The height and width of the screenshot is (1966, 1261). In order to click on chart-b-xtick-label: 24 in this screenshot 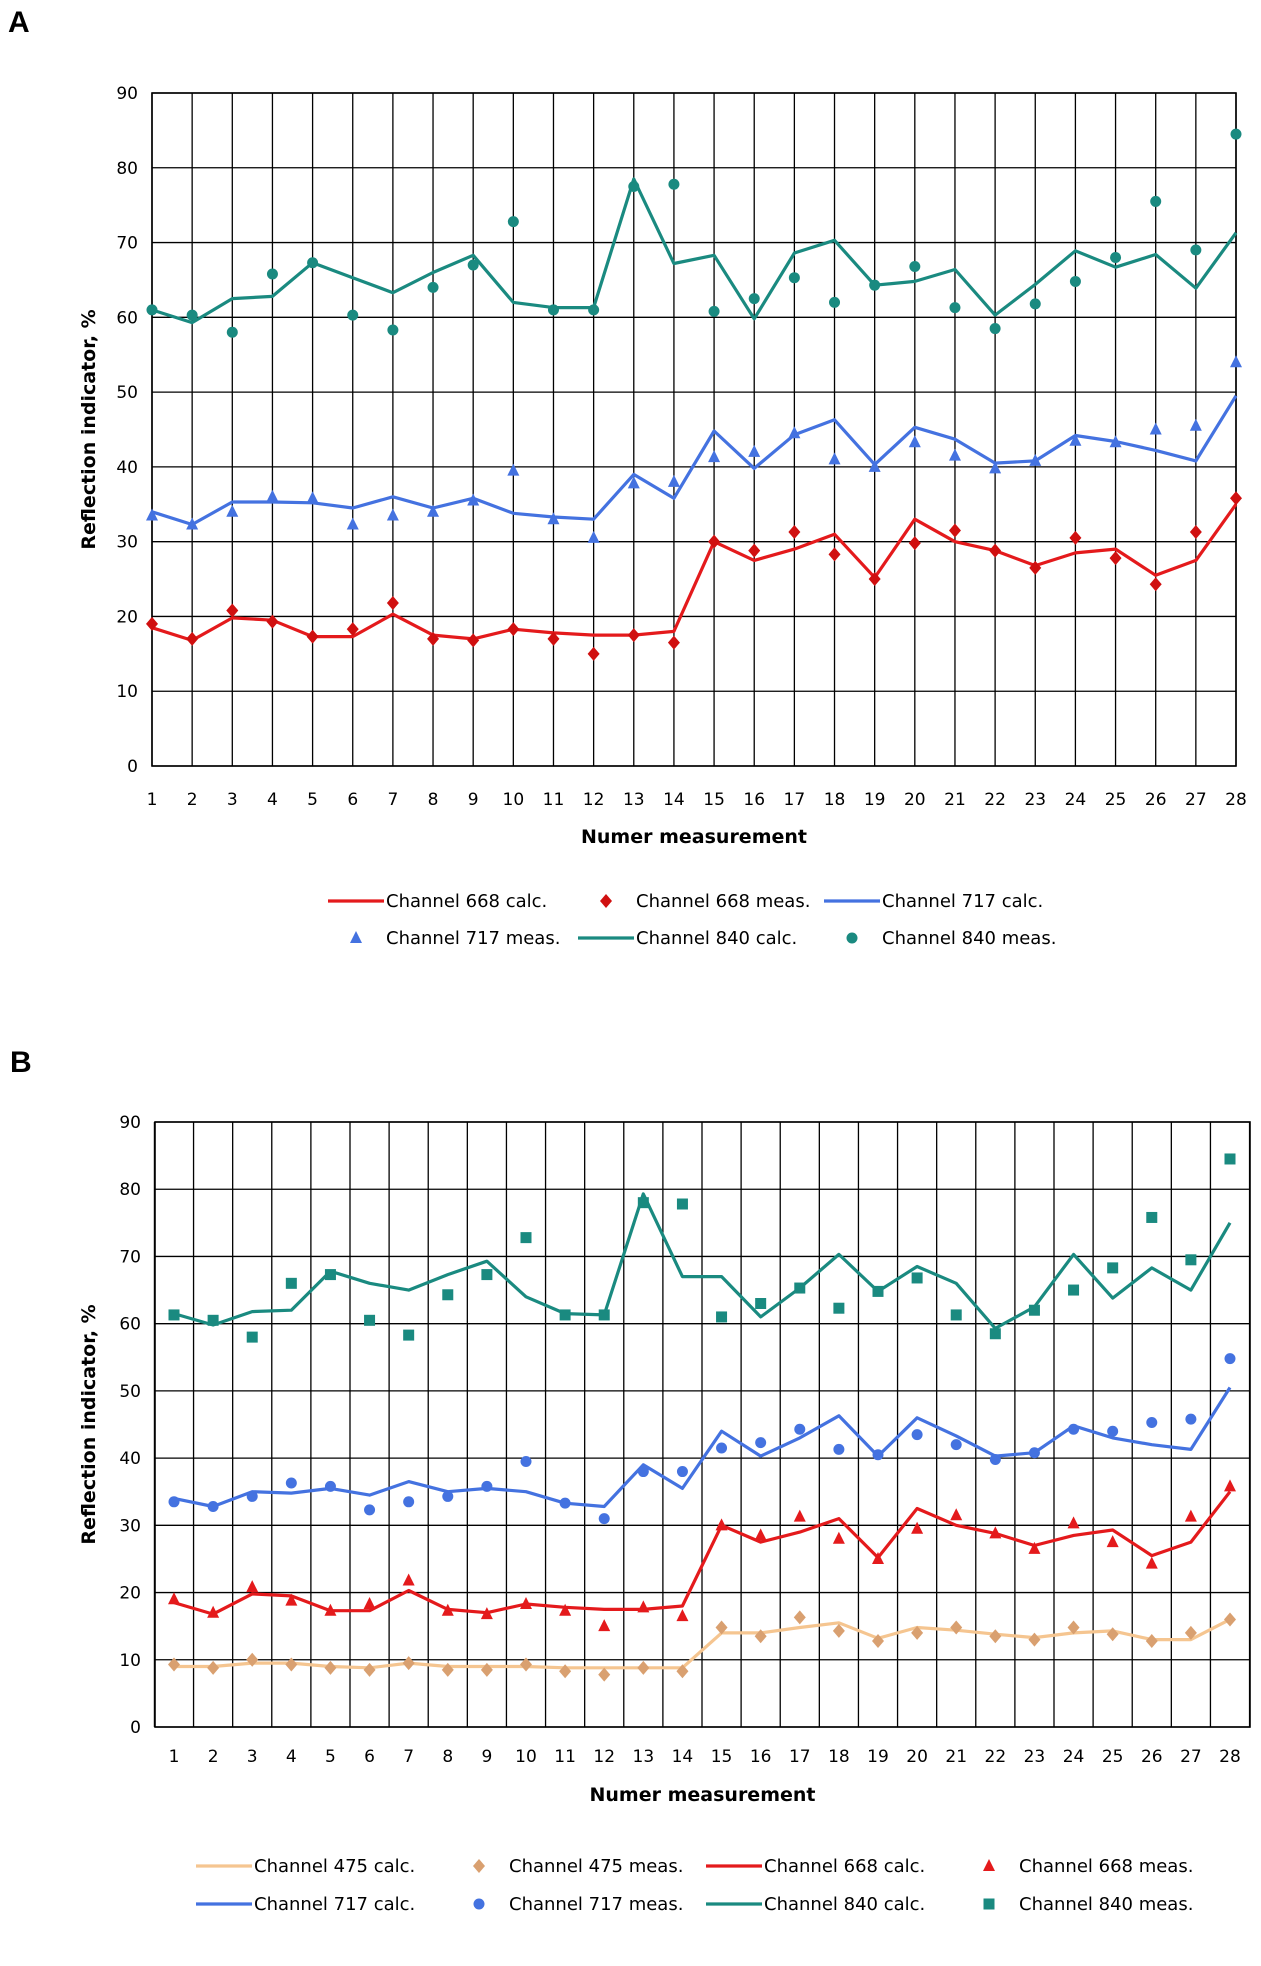, I will do `click(1074, 1757)`.